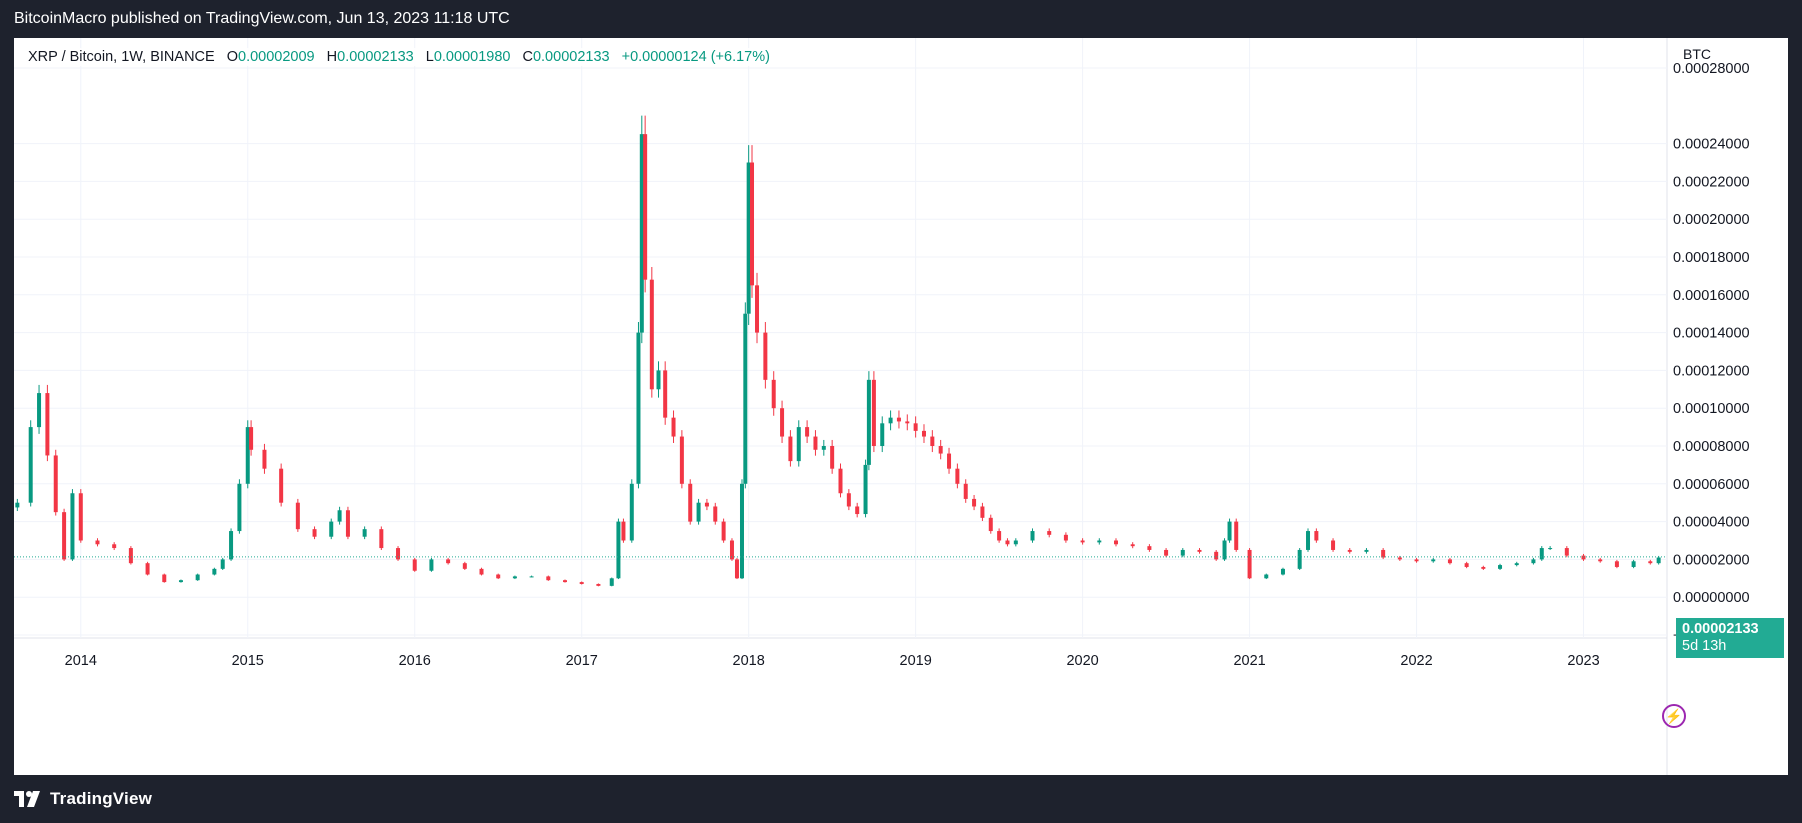 This screenshot has width=1802, height=823. Describe the element at coordinates (1249, 661) in the screenshot. I see `x-tick-label: 2021` at that location.